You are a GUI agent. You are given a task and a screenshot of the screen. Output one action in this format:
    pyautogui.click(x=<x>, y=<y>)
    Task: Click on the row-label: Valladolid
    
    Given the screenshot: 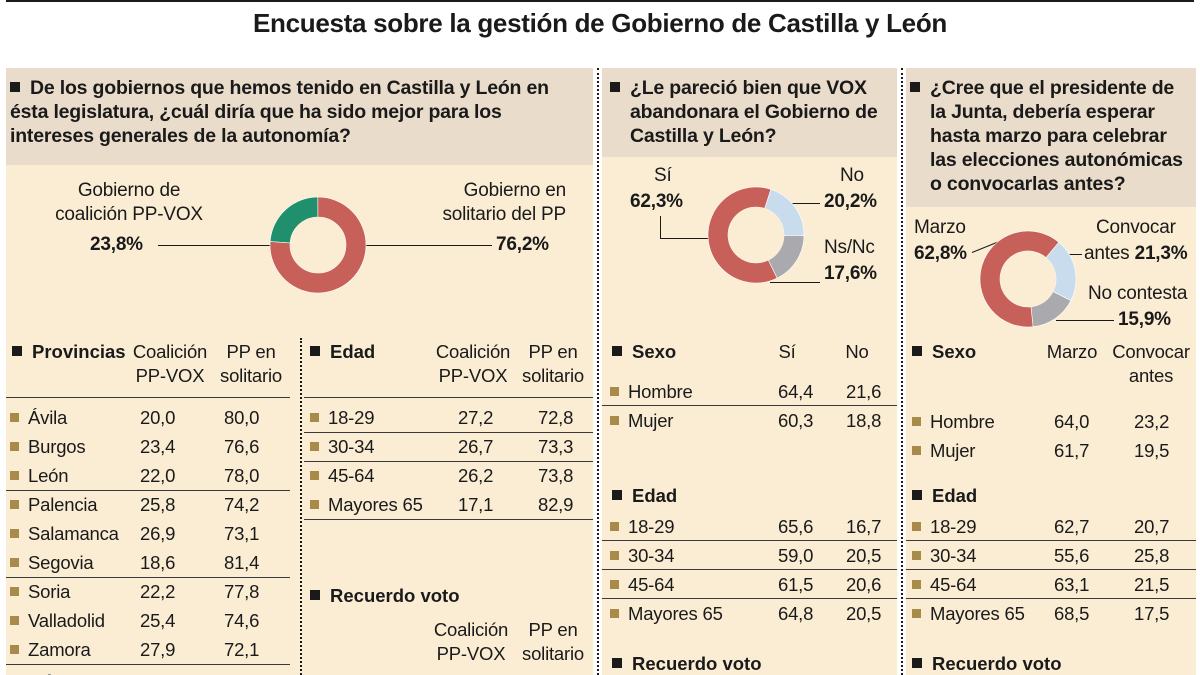 What is the action you would take?
    pyautogui.click(x=57, y=620)
    